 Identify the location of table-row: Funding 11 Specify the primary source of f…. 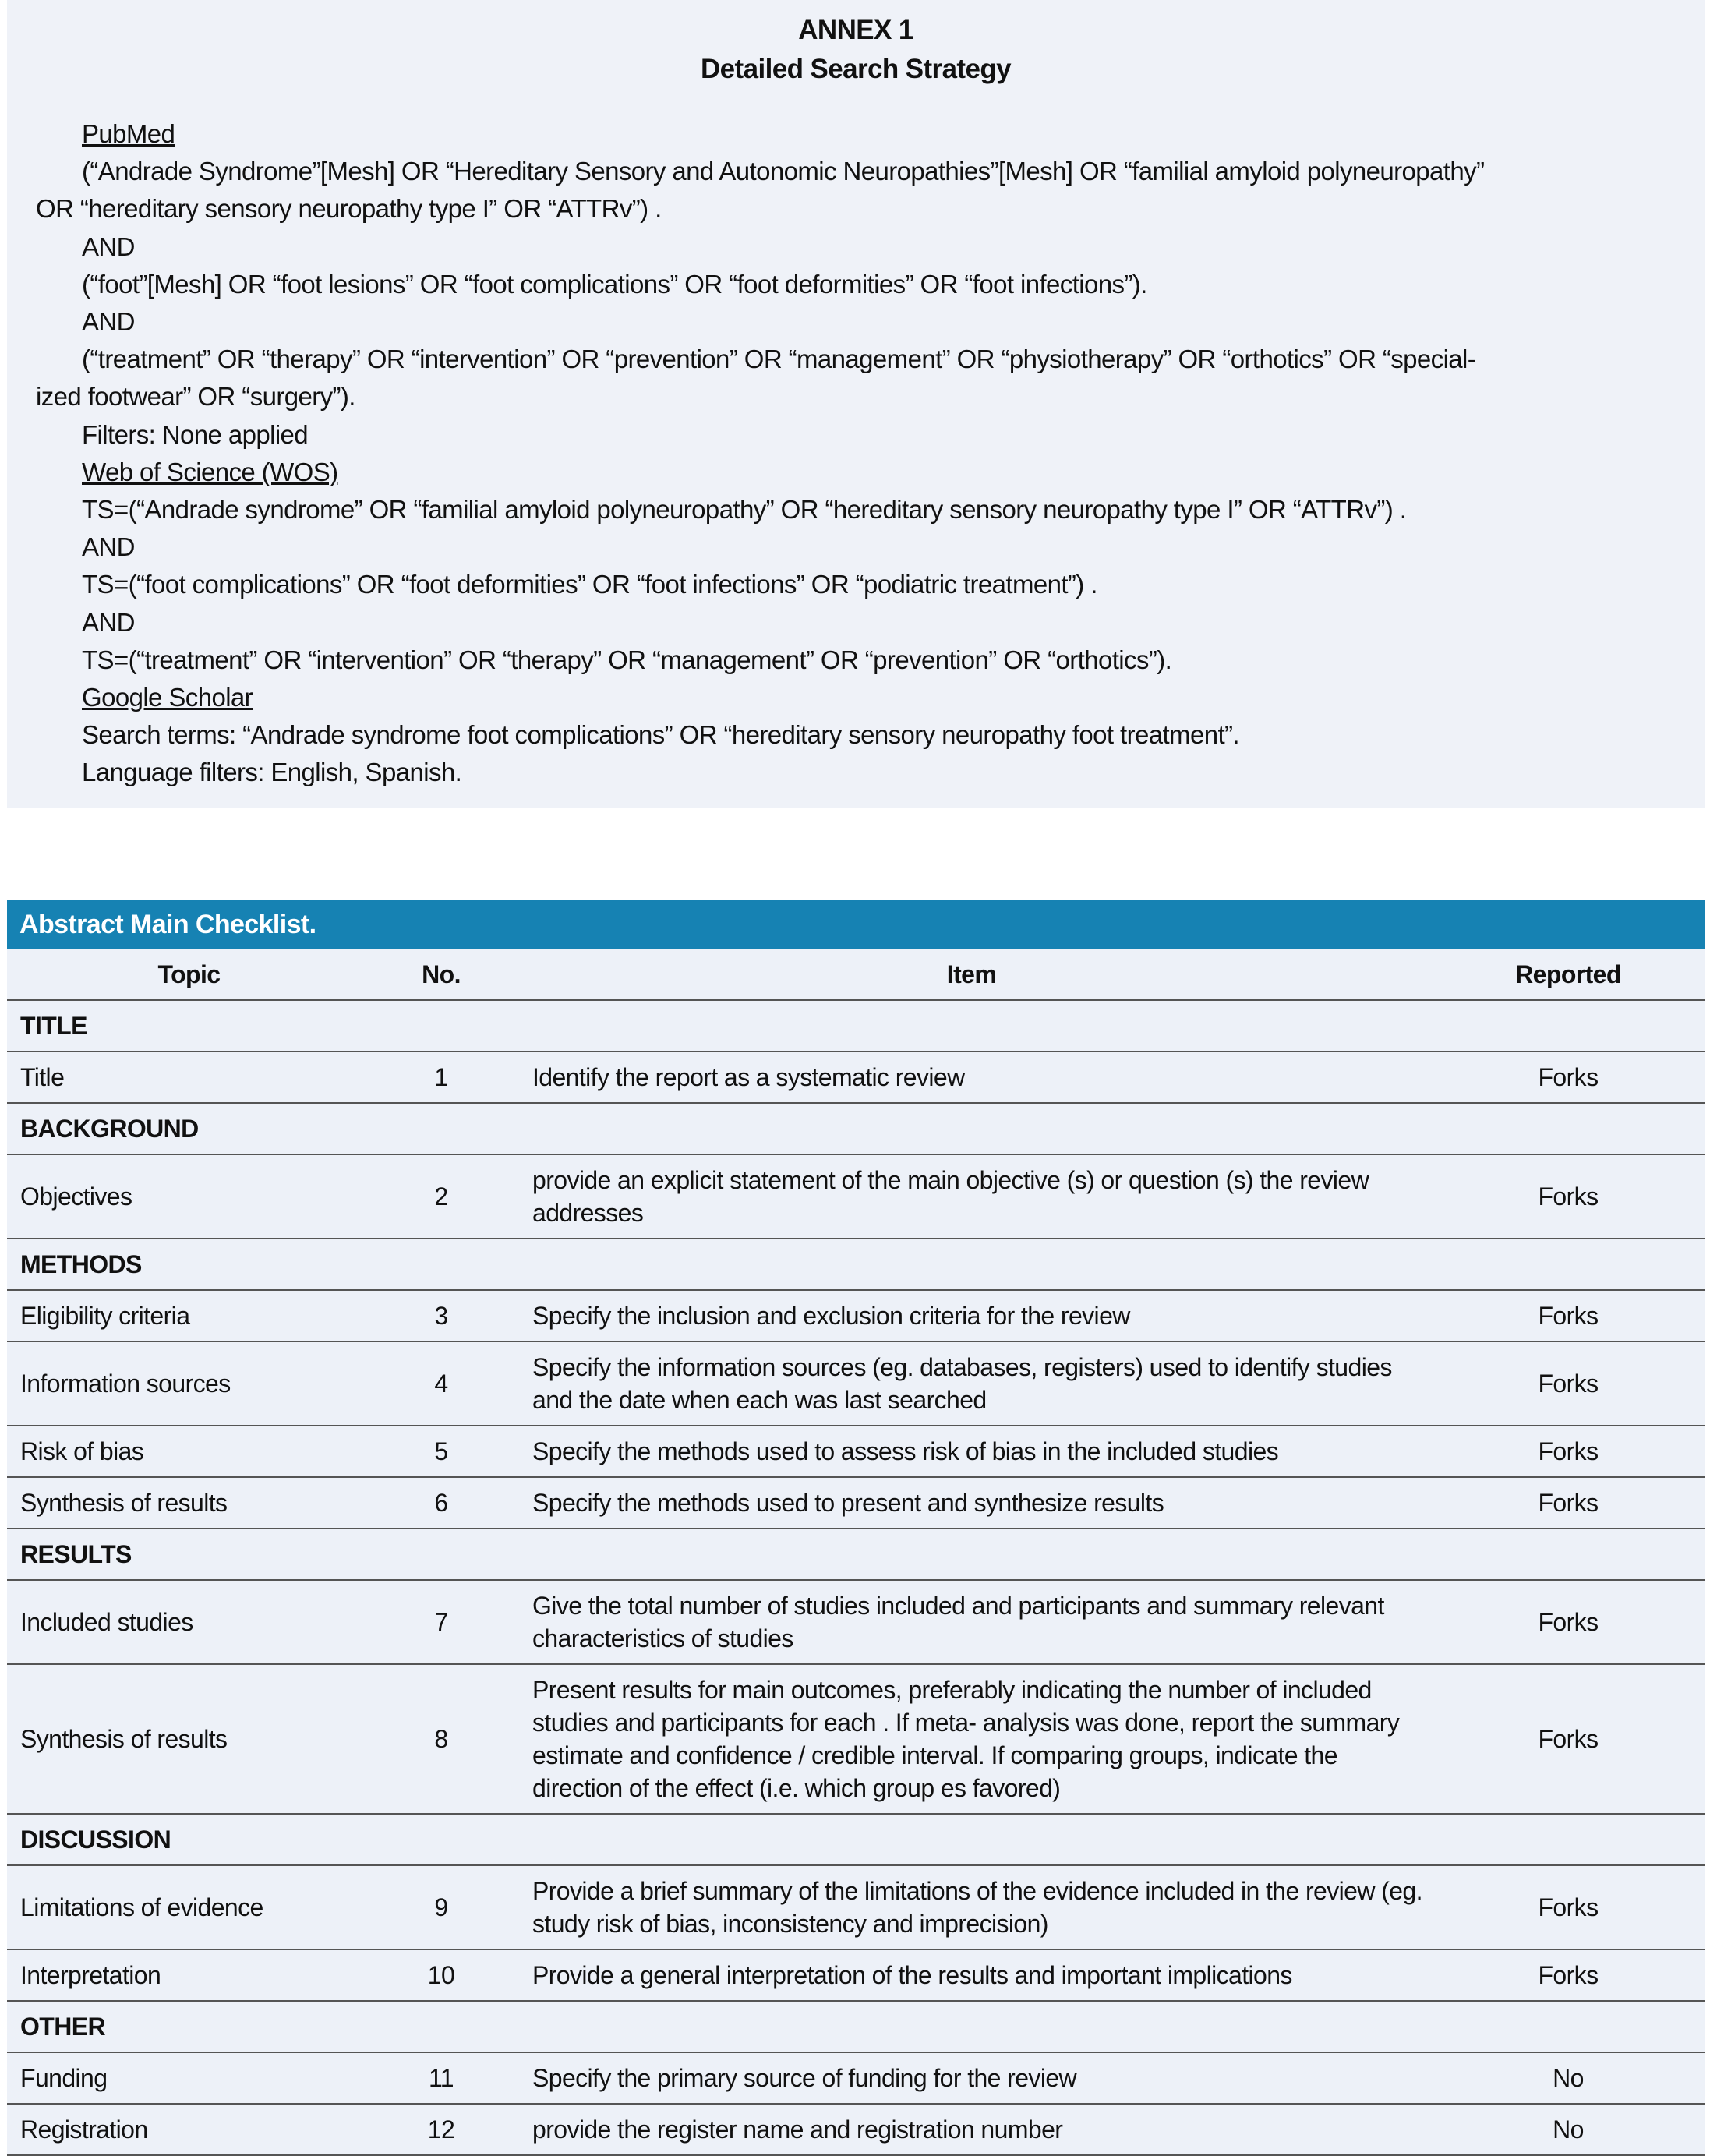
(856, 2078).